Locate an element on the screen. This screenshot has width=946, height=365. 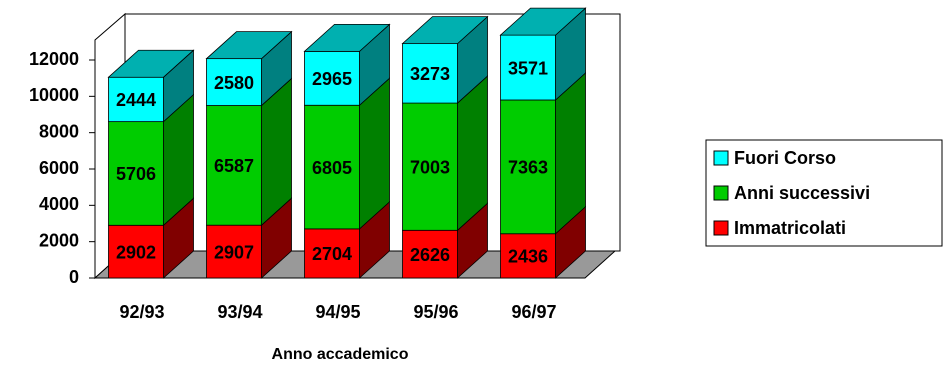
data-label: 2626 is located at coordinates (430, 255).